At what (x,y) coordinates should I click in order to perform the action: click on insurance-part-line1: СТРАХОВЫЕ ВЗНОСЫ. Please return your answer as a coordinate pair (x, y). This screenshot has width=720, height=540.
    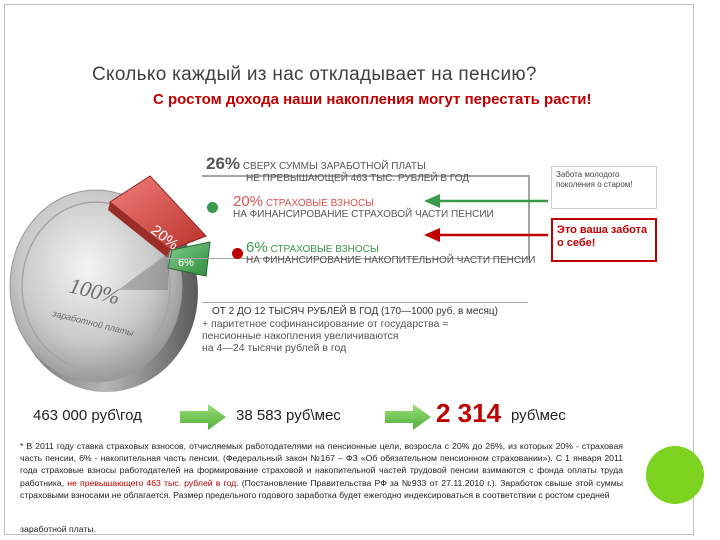
    Looking at the image, I should click on (320, 203).